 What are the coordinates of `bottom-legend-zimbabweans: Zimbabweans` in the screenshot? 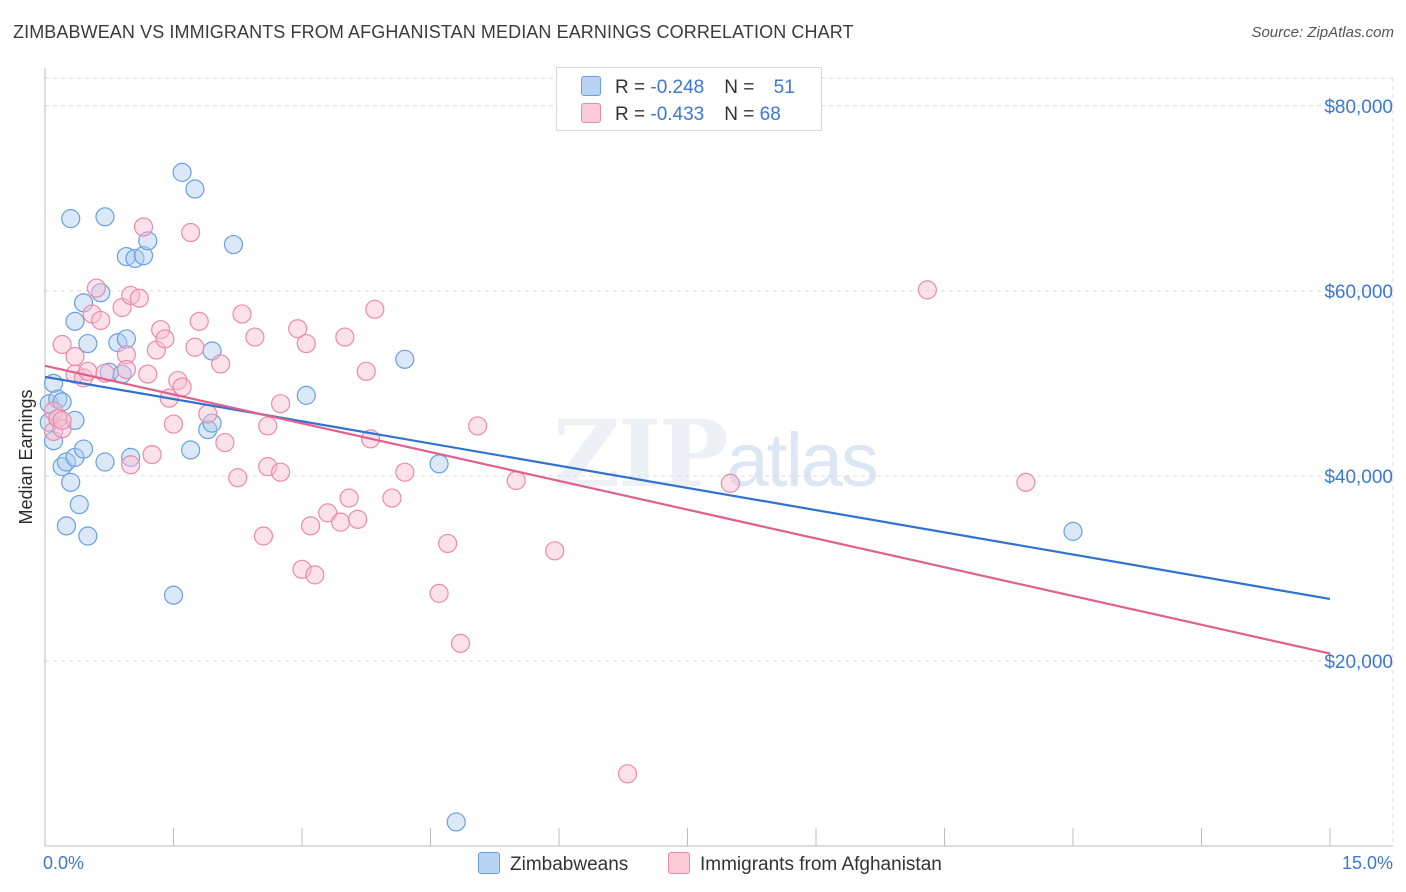 It's located at (553, 864).